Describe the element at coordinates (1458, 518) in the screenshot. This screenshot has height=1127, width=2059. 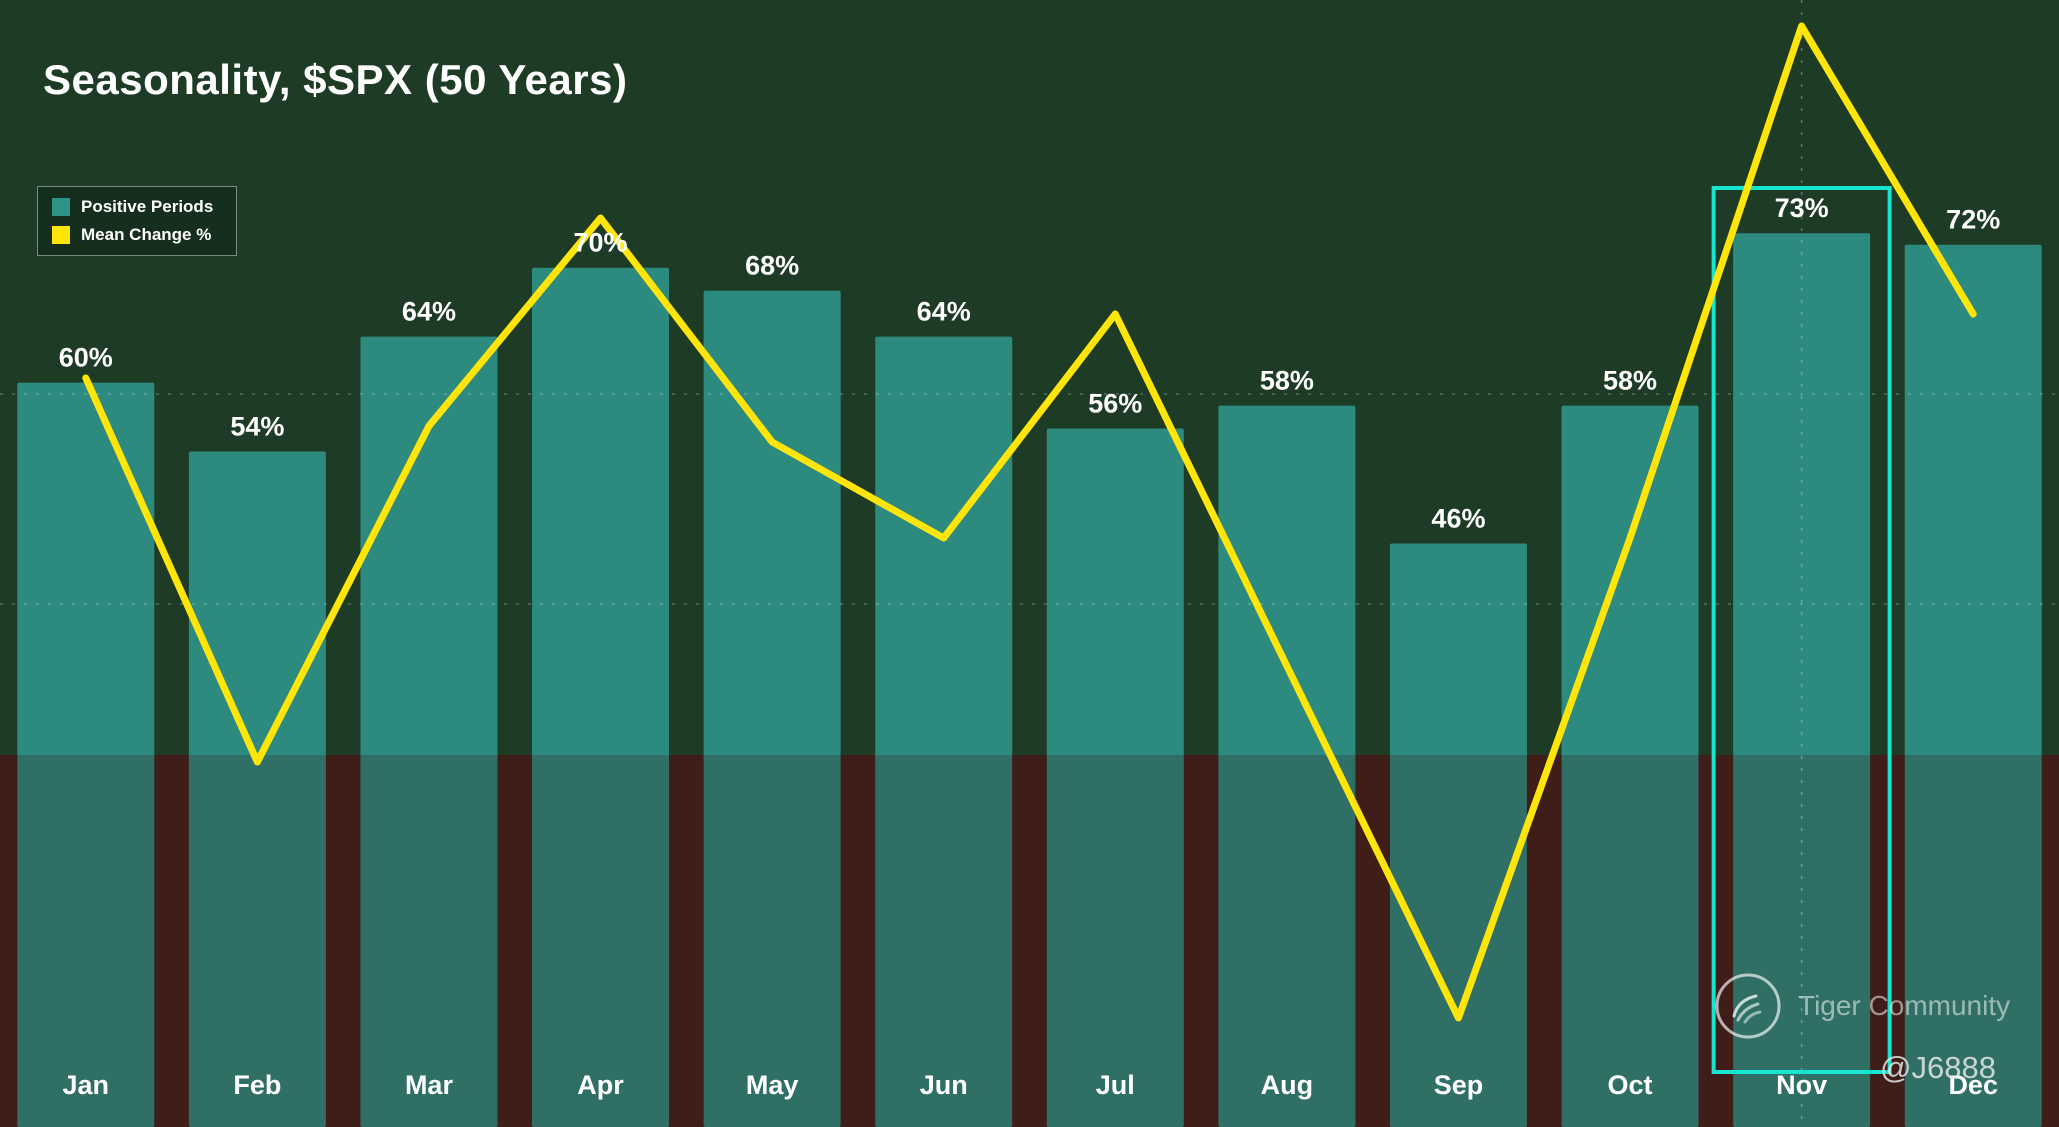
I see `bar-value-label: 46%` at that location.